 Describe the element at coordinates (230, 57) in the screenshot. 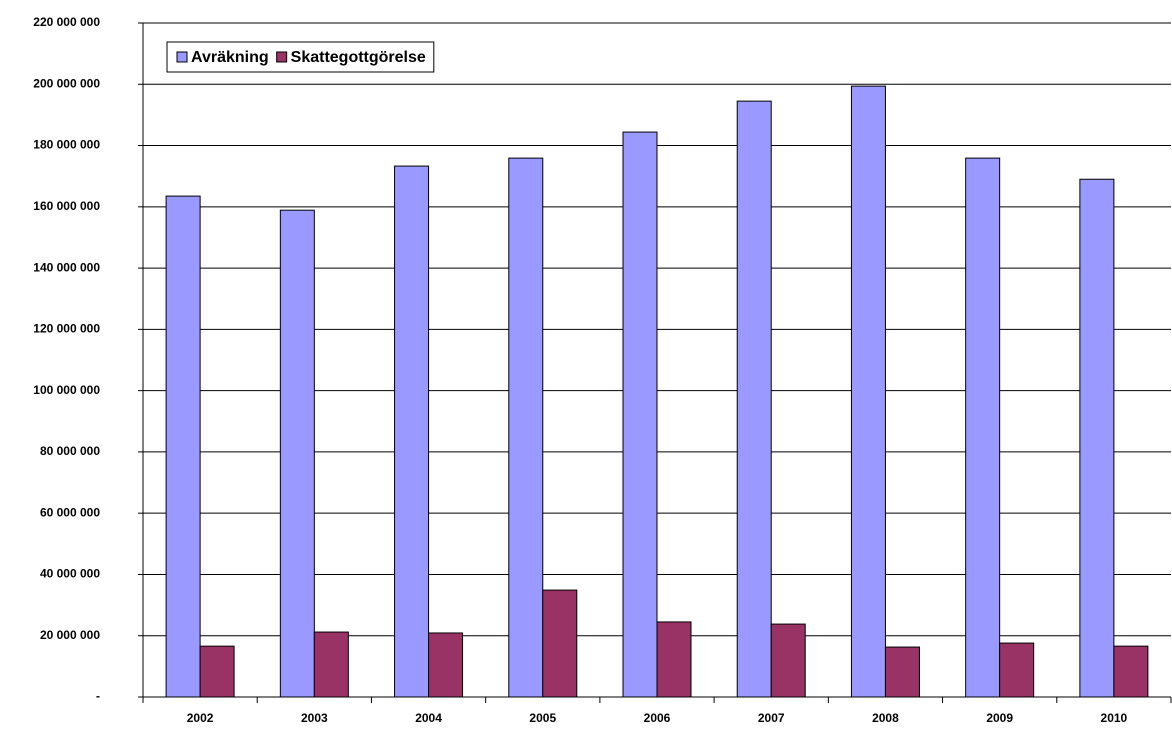

I see `legend-label: Avräkning` at that location.